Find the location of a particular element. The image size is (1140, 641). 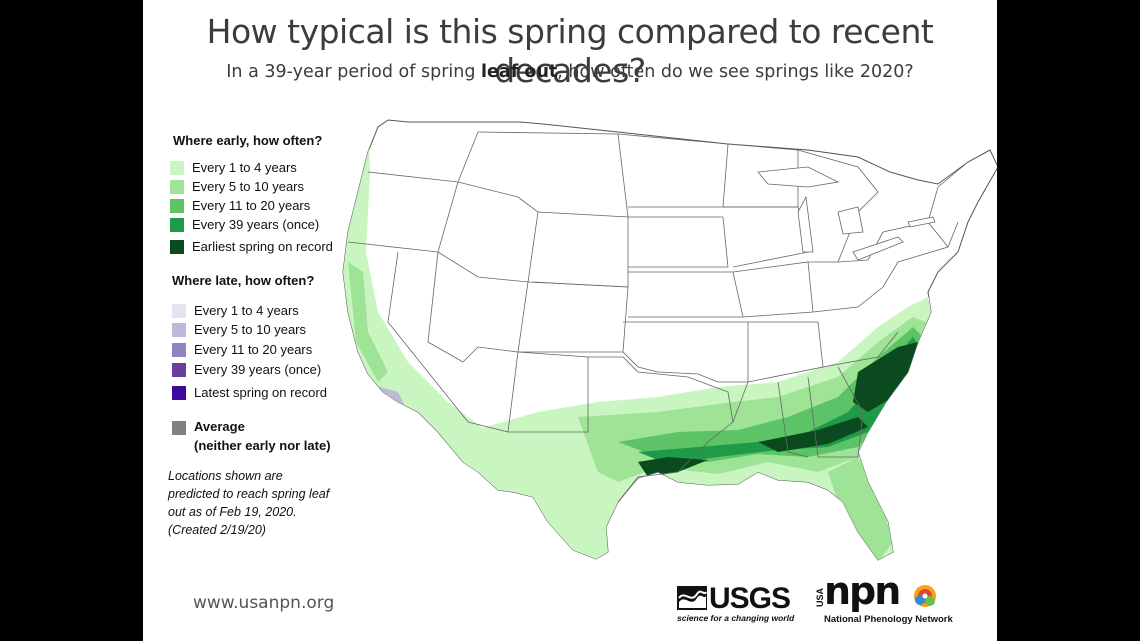

subtitle-part-1: In a 39-year period of spring is located at coordinates (354, 72).